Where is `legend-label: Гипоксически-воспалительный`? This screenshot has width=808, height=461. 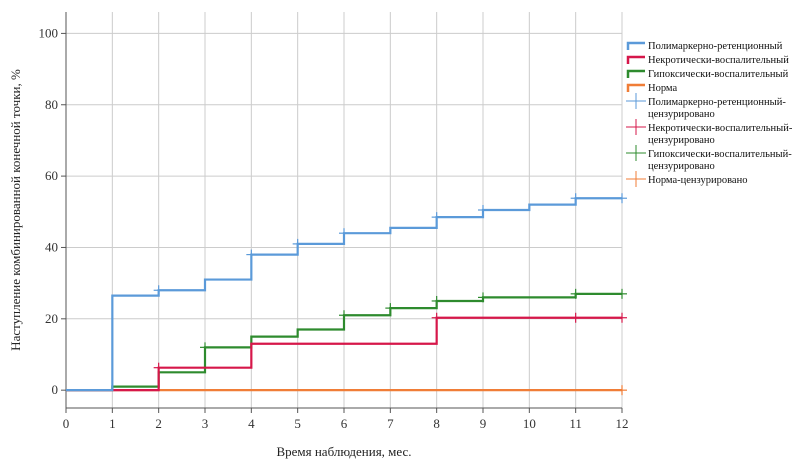 legend-label: Гипоксически-воспалительный is located at coordinates (718, 74).